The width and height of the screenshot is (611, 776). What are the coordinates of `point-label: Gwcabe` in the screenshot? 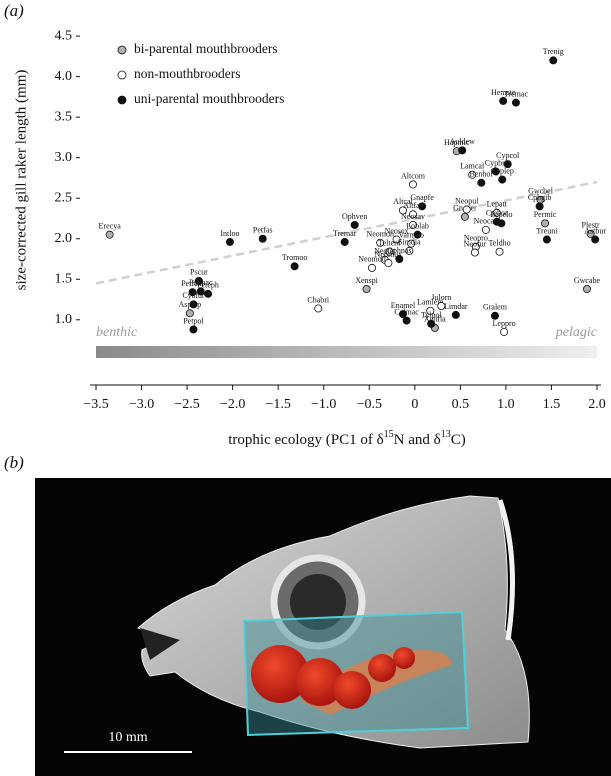 It's located at (587, 280).